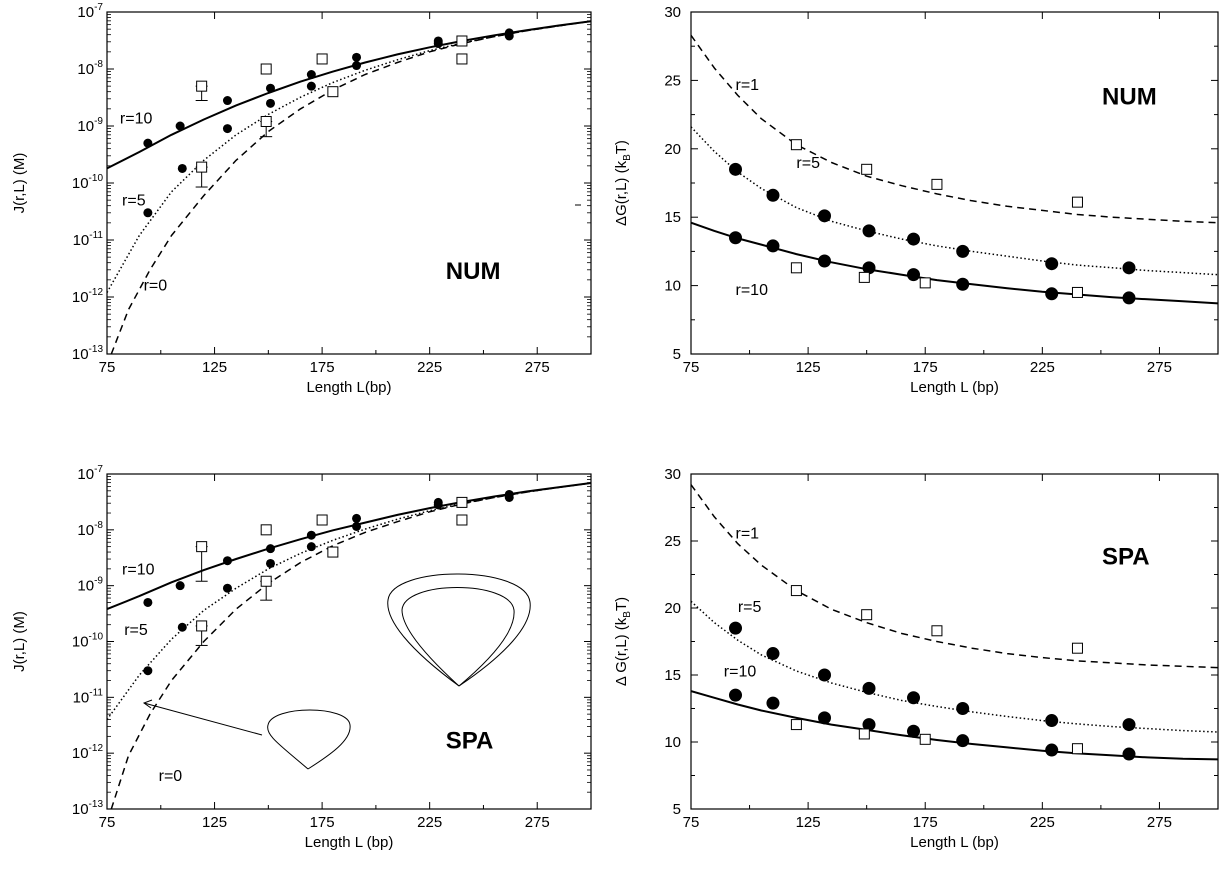 The height and width of the screenshot is (890, 1225). I want to click on y-tick-label: 10, so click(672, 742).